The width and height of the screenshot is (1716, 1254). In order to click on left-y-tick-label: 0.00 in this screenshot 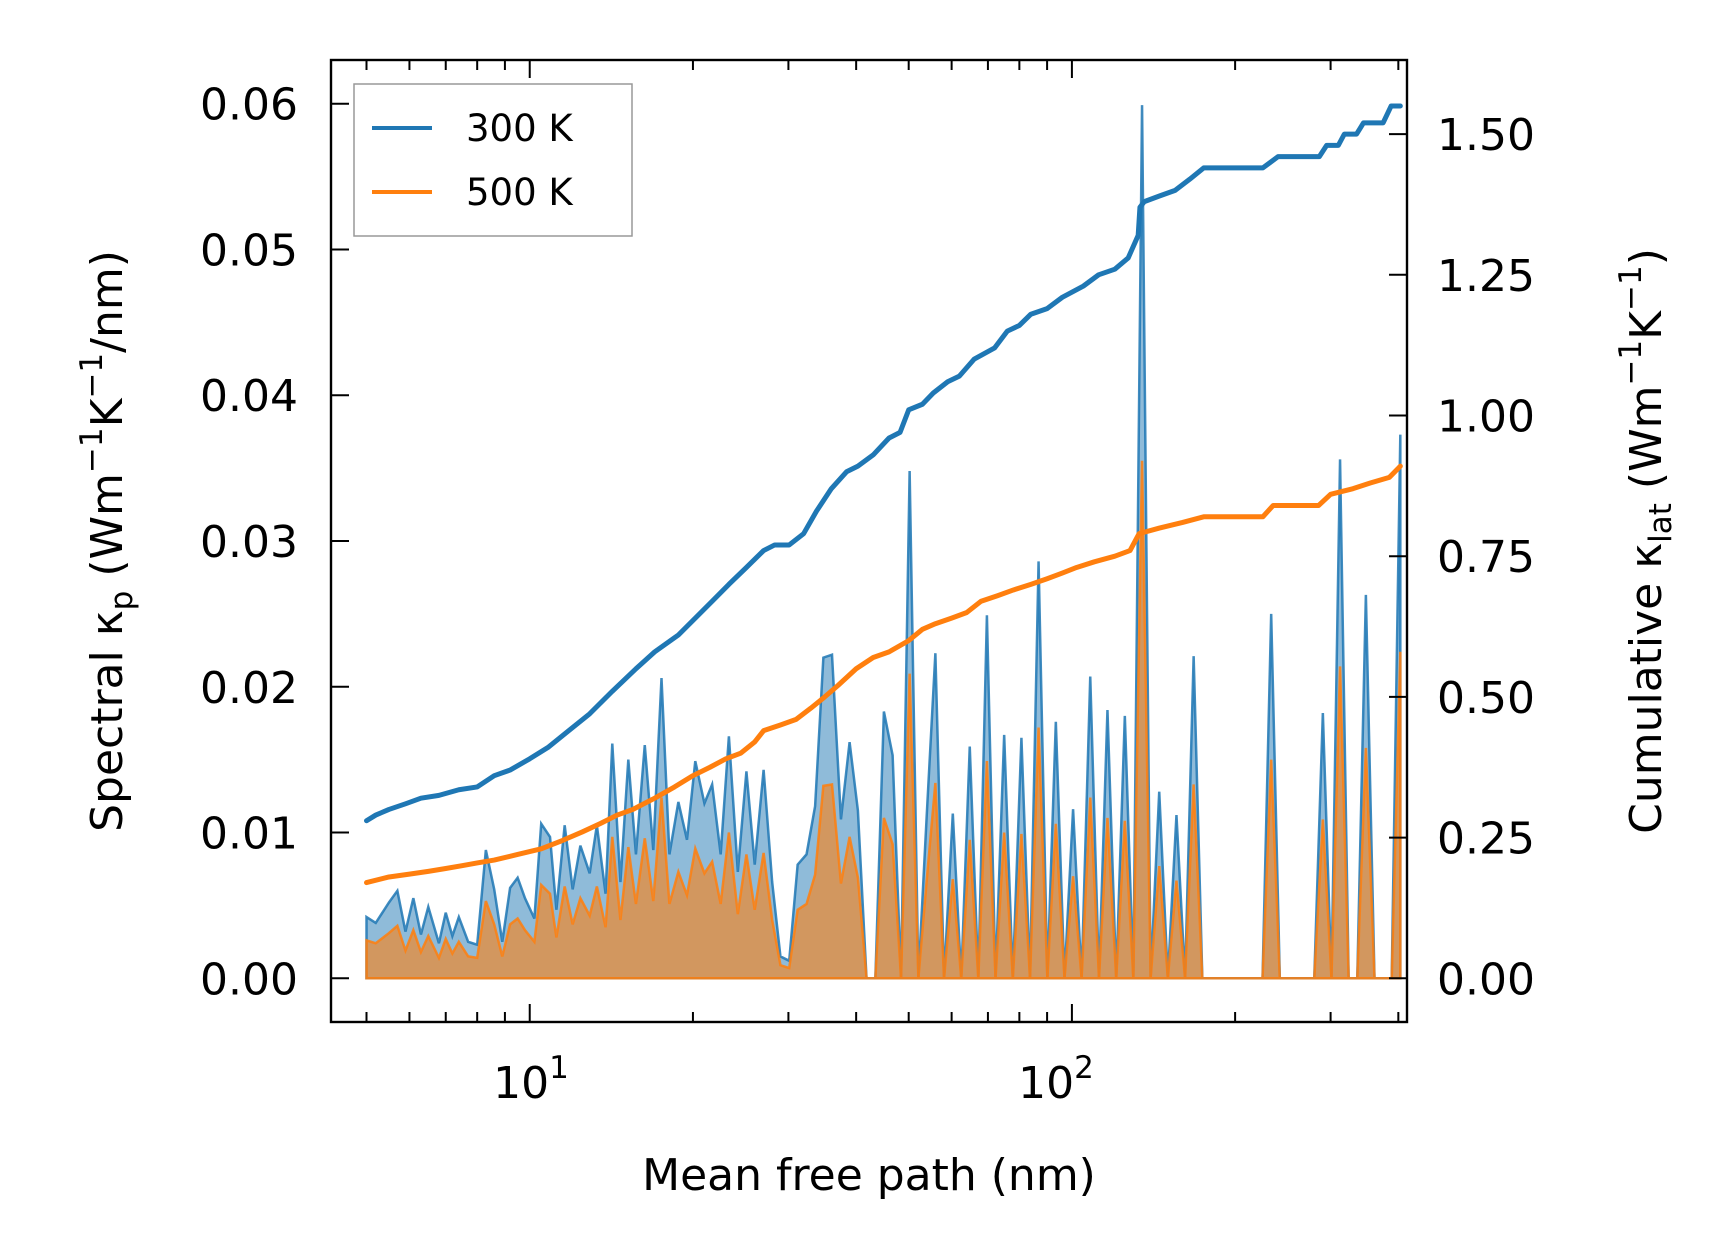, I will do `click(249, 979)`.